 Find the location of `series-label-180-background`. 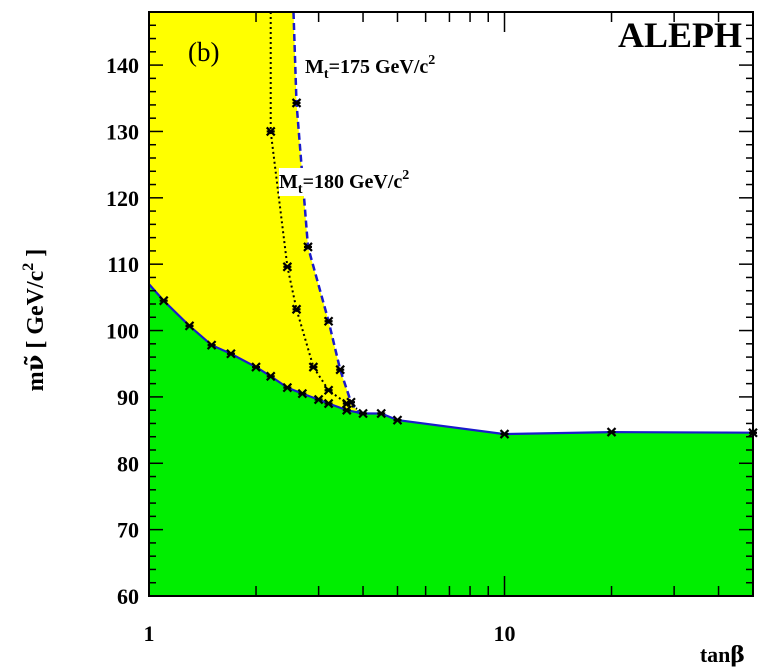

series-label-180-background is located at coordinates (373, 182).